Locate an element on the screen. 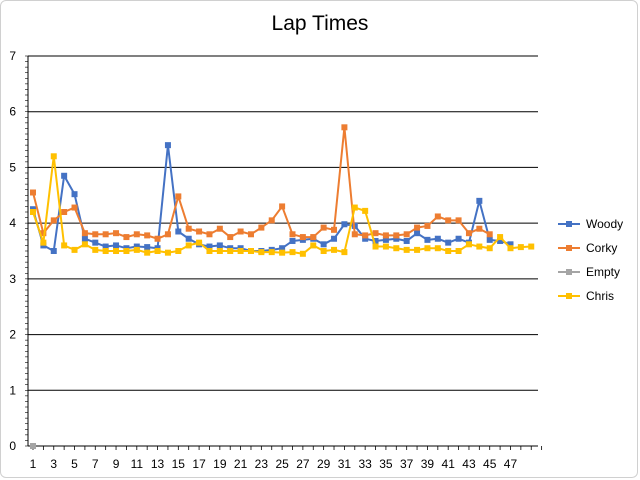 This screenshot has height=480, width=640. x-tick-label-29: 29 is located at coordinates (324, 464).